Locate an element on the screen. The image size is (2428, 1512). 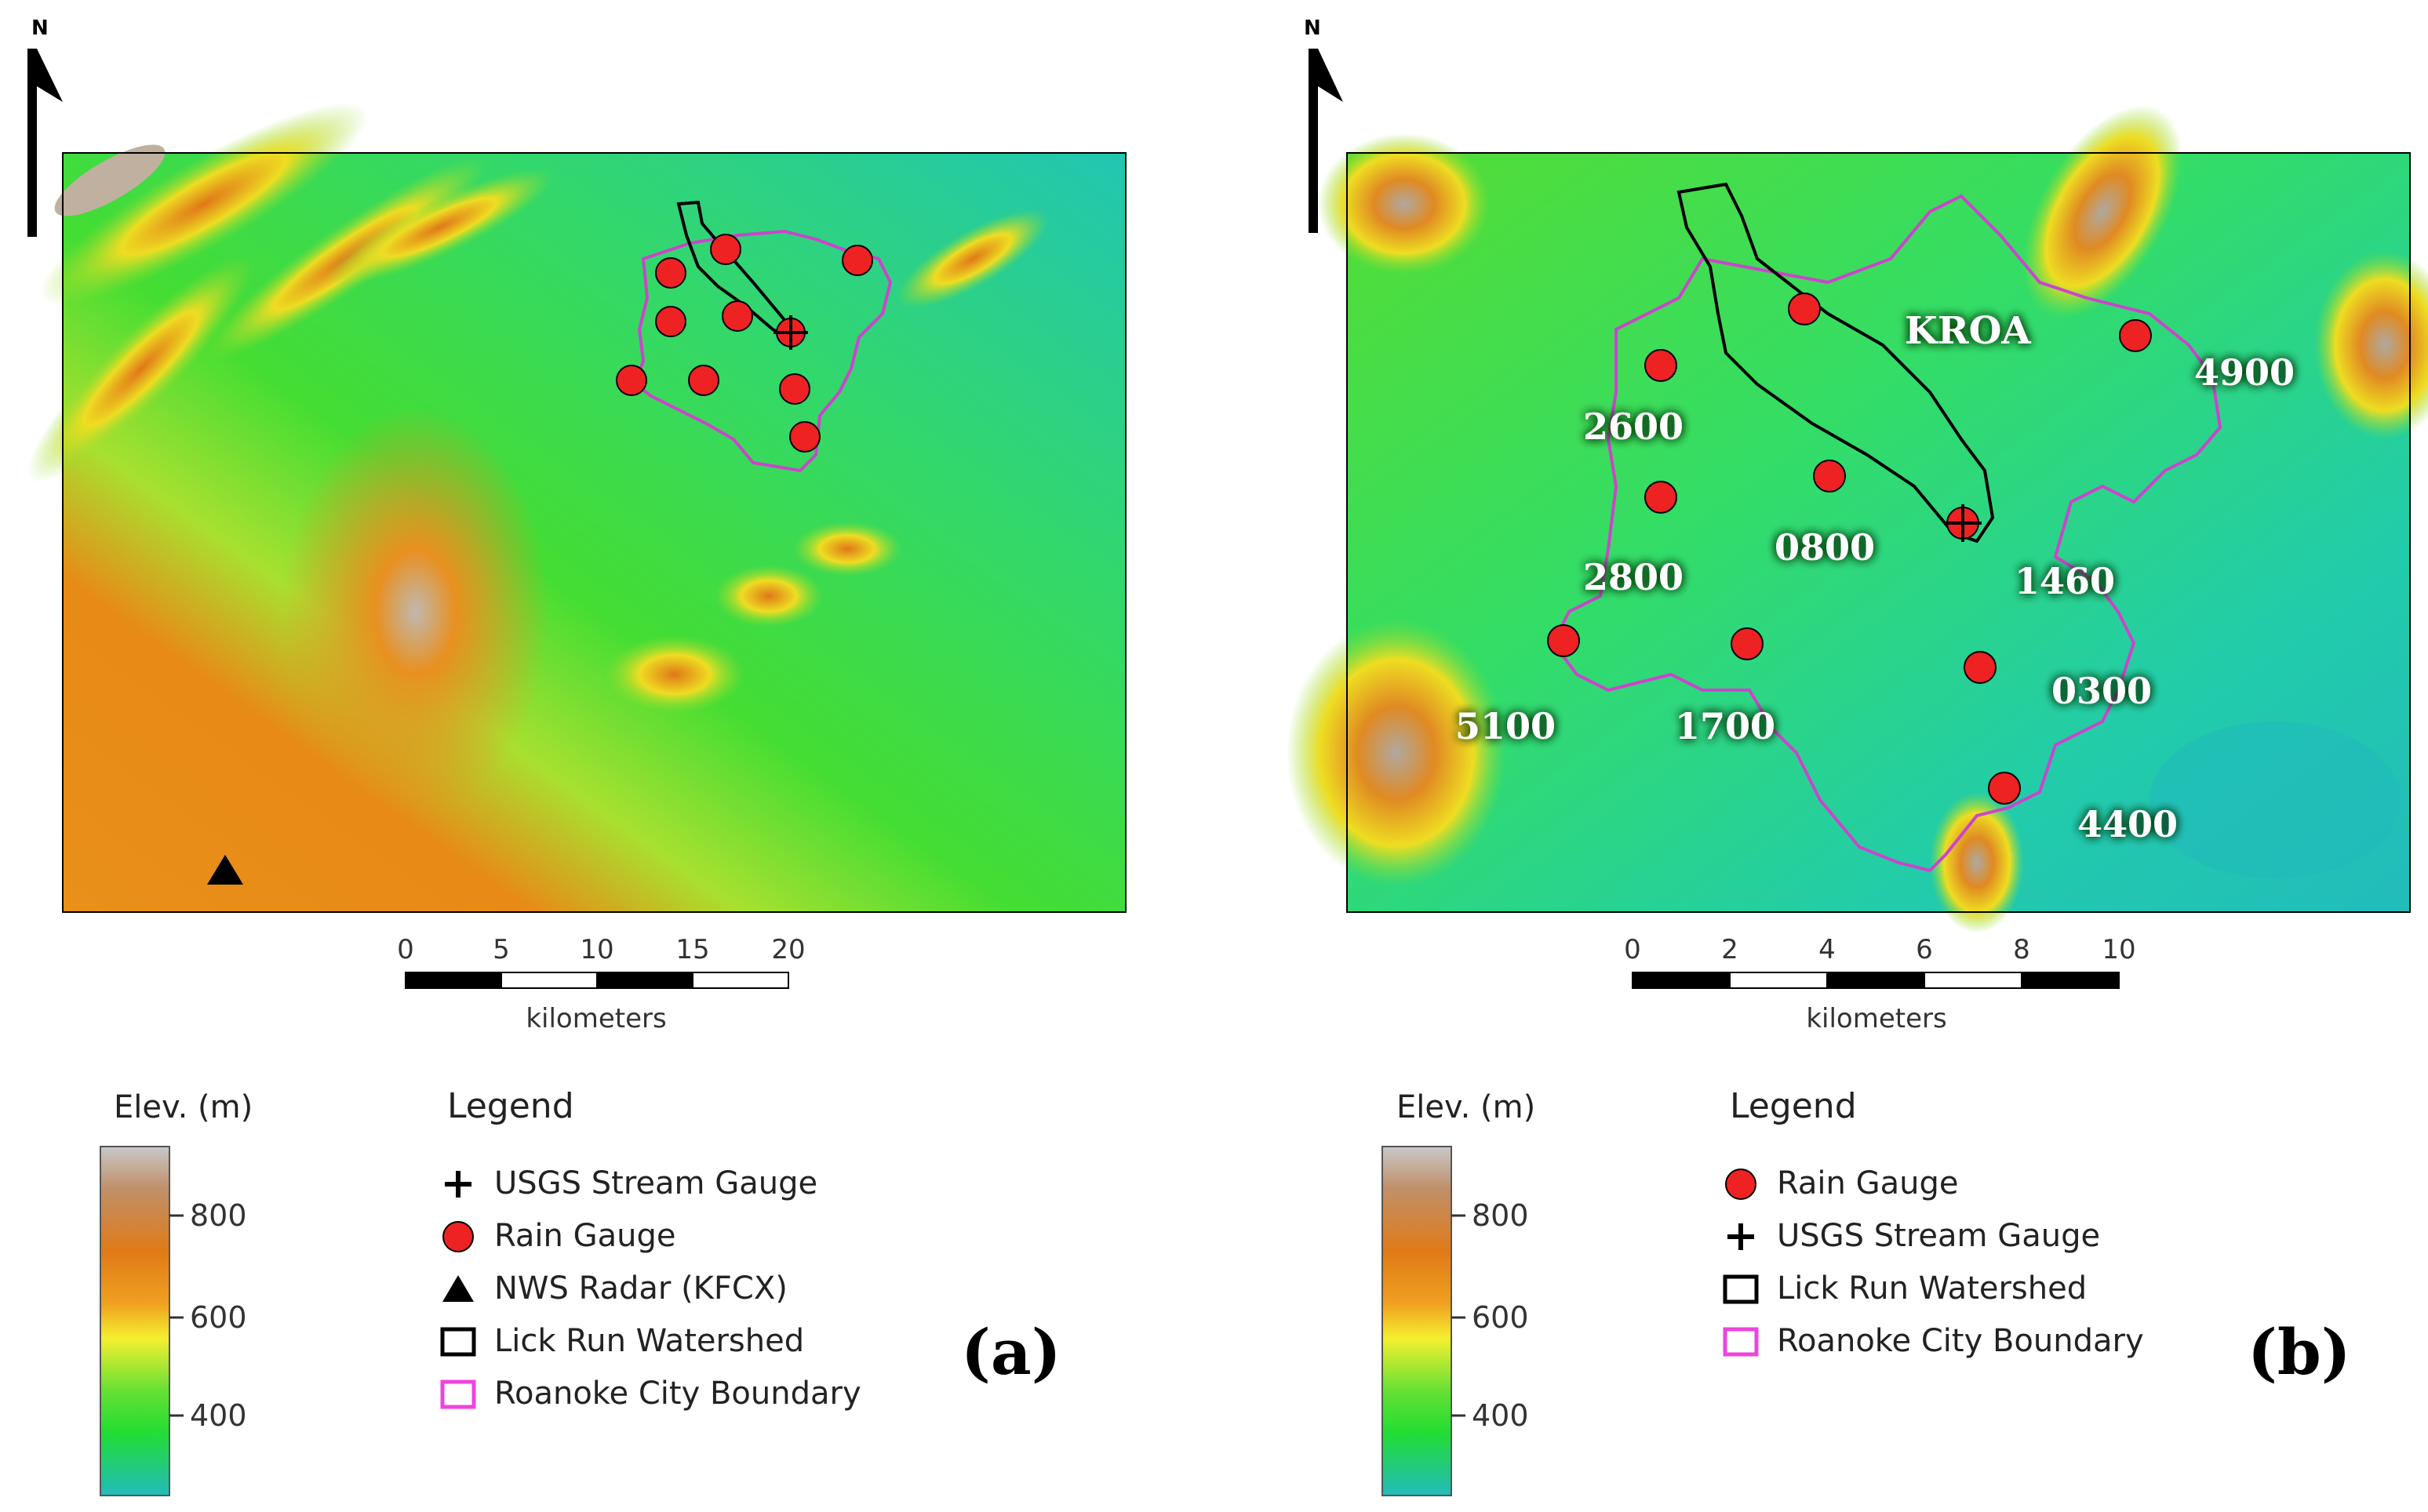
gauge-id-label: 2600 is located at coordinates (1633, 426).